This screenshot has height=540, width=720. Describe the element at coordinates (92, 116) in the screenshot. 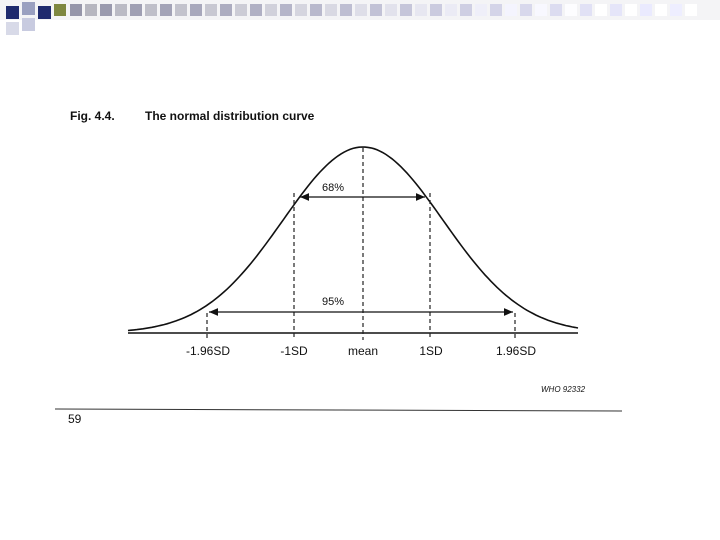

I see `figure-number: Fig. 4.4.` at that location.